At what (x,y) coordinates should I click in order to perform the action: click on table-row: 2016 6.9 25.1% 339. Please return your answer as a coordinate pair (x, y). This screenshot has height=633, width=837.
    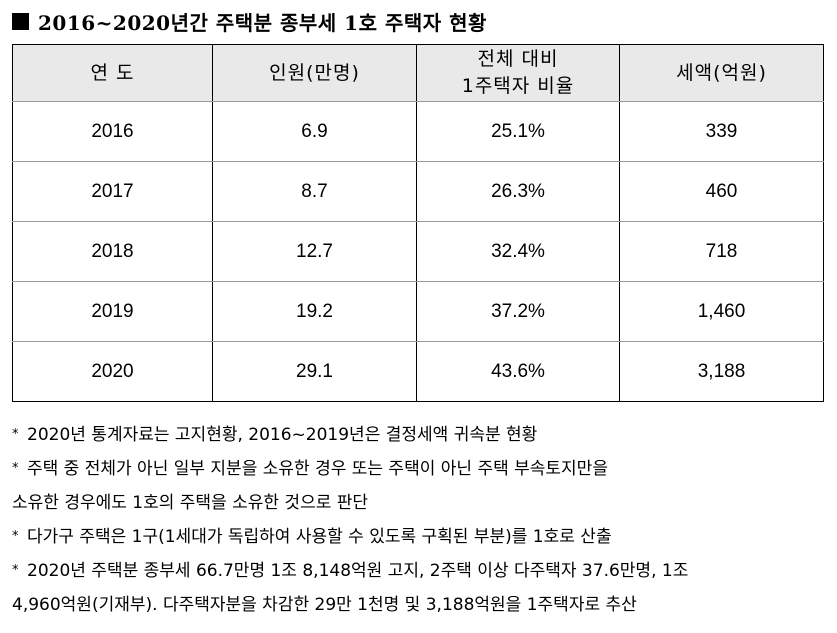
    Looking at the image, I should click on (418, 131).